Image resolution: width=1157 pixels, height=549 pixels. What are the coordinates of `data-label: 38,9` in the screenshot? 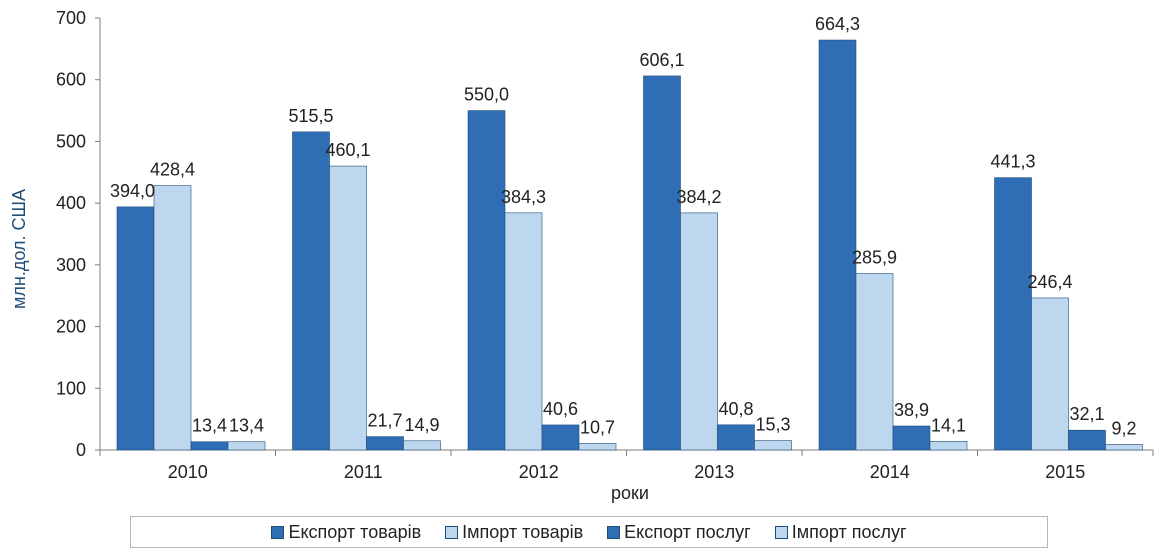 It's located at (911, 410).